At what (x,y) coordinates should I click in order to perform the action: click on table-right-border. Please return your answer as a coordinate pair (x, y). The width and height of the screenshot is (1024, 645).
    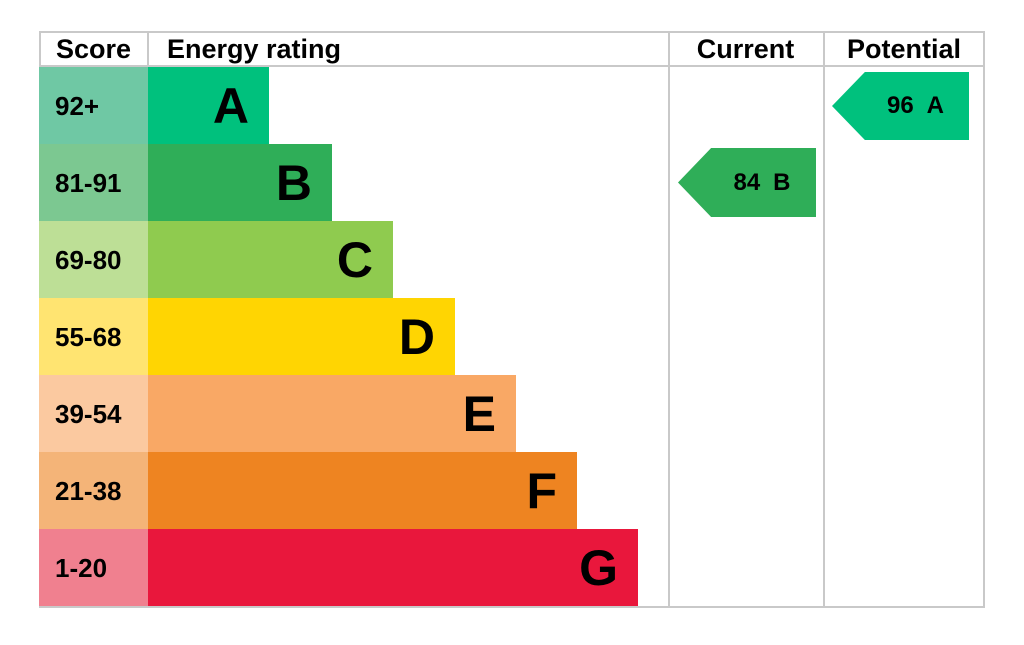
    Looking at the image, I should click on (984, 319).